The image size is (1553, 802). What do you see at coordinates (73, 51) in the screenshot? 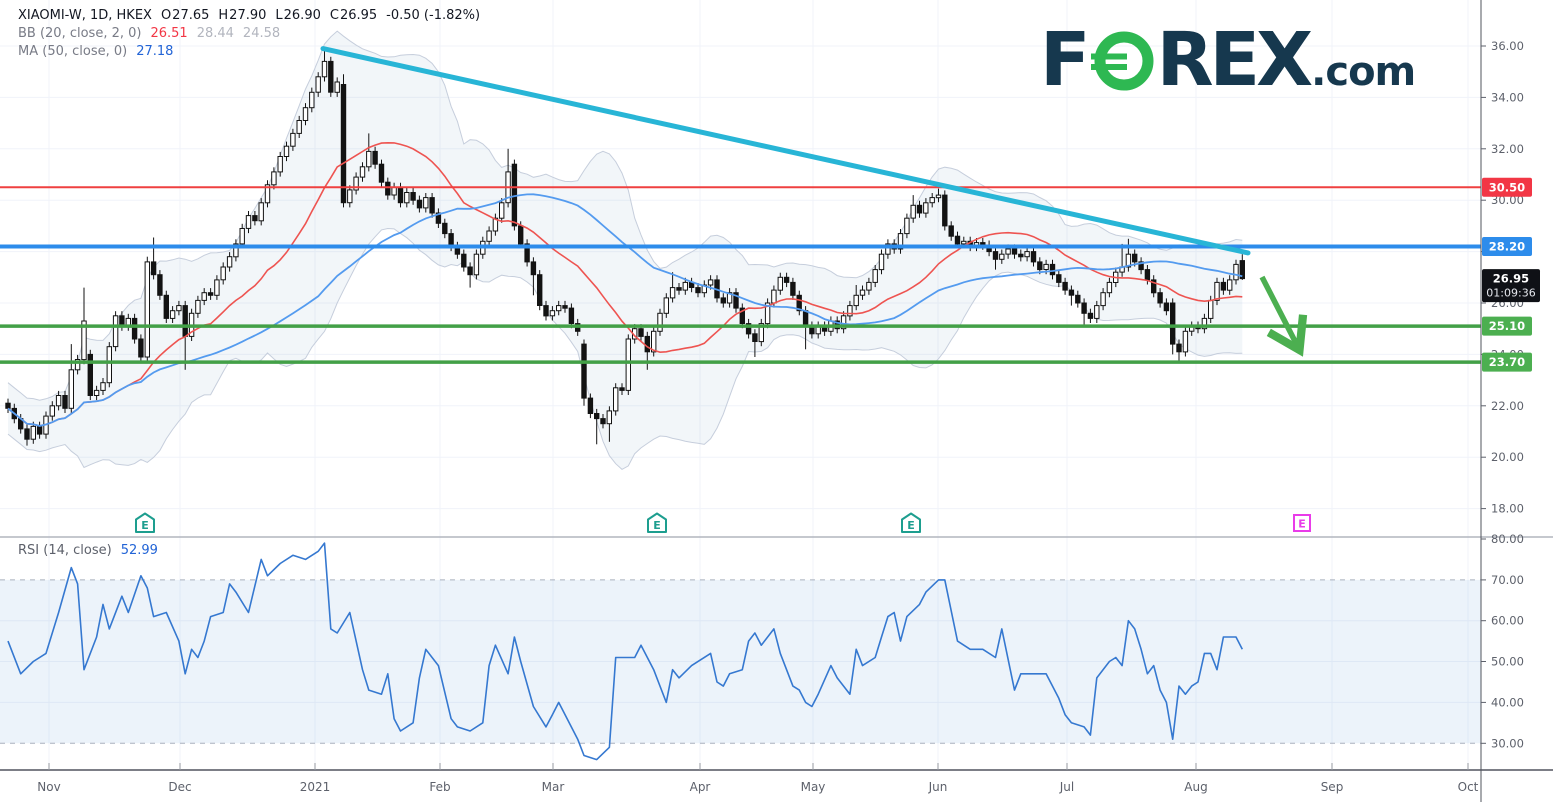
I see `ma-label: MA (50, close, 0)` at bounding box center [73, 51].